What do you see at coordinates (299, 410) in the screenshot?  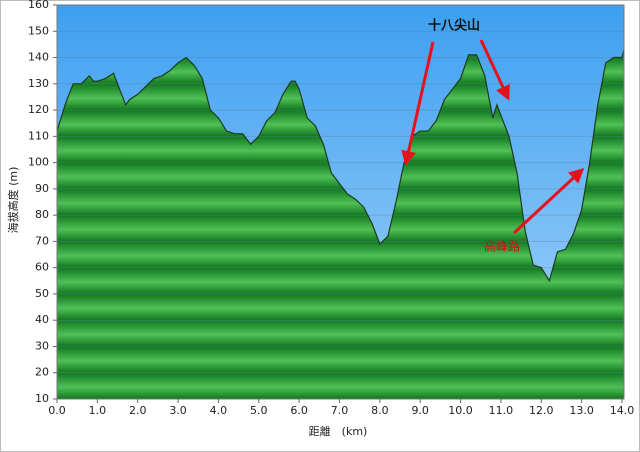 I see `x-tick-label: 6.0` at bounding box center [299, 410].